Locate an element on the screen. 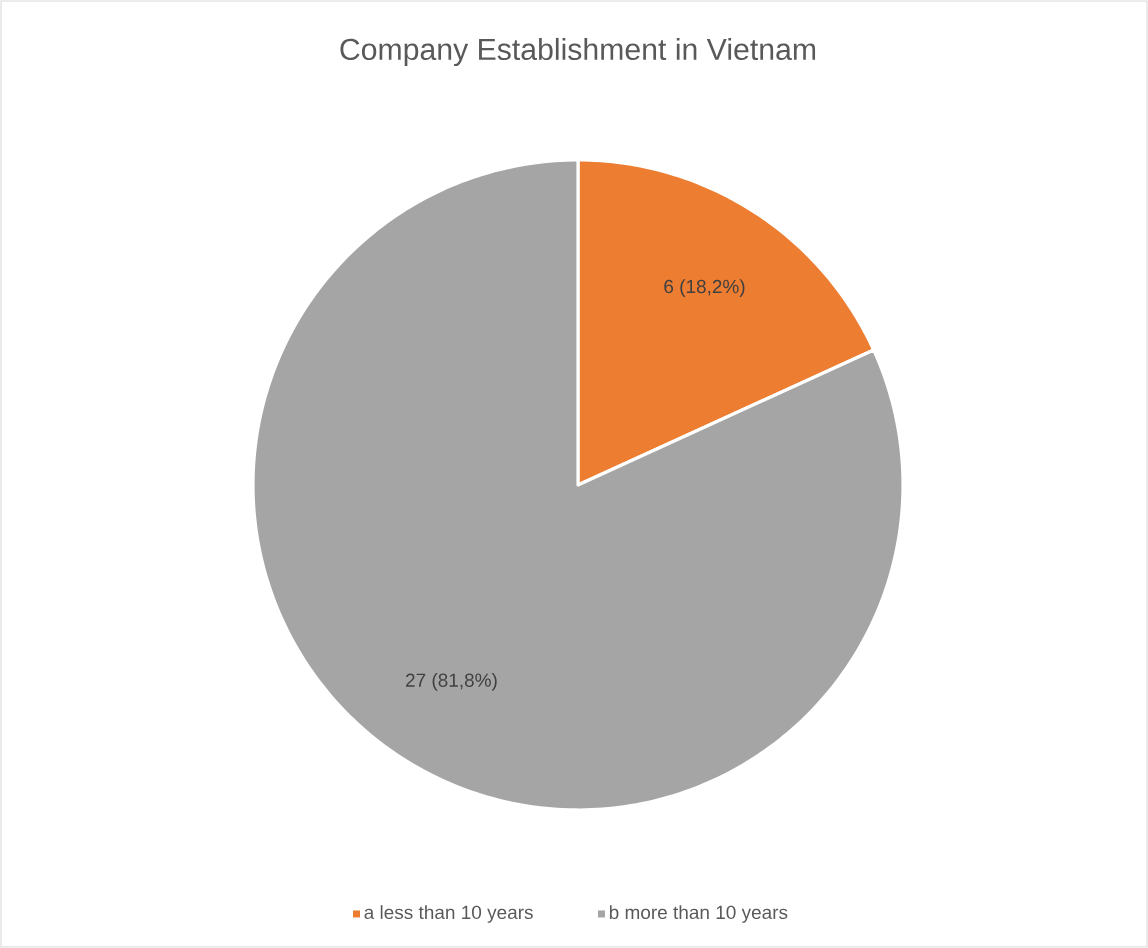 The height and width of the screenshot is (948, 1148). legend-label: a less than 10 years is located at coordinates (448, 914).